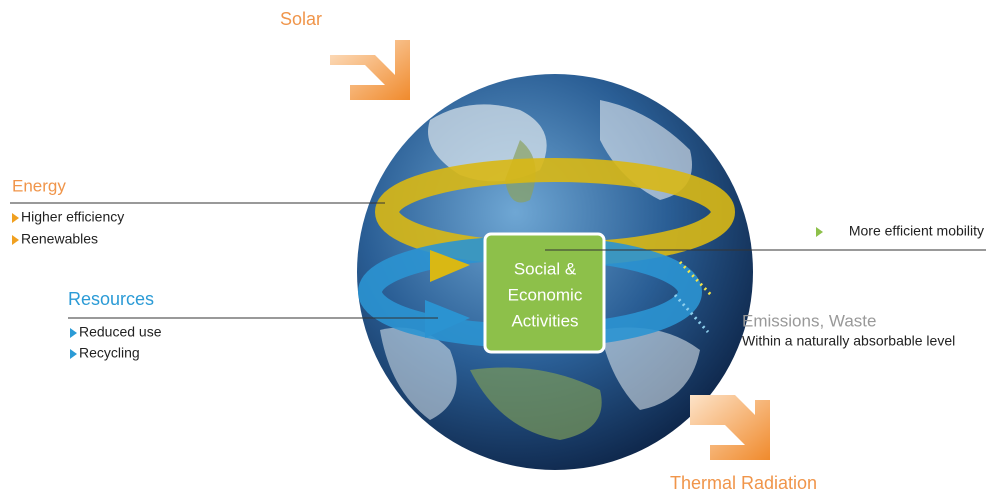 Image resolution: width=986 pixels, height=494 pixels. What do you see at coordinates (730, 427) in the screenshot?
I see `thermal-arrow` at bounding box center [730, 427].